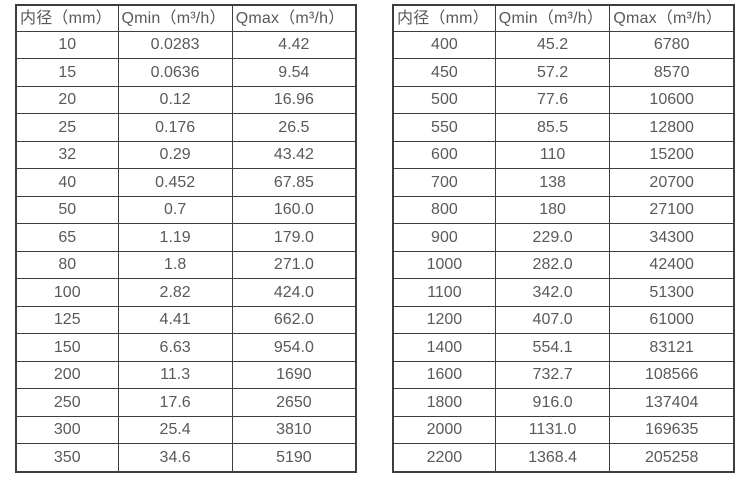 The height and width of the screenshot is (483, 750). What do you see at coordinates (444, 458) in the screenshot?
I see `table-cell: 2200` at bounding box center [444, 458].